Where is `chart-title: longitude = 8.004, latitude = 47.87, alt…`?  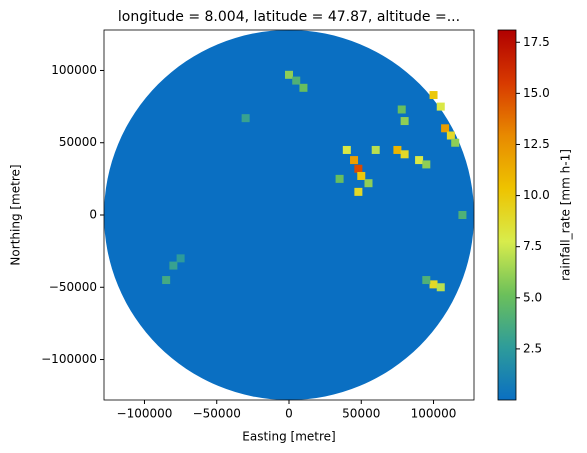
chart-title: longitude = 8.004, latitude = 47.87, alt… is located at coordinates (289, 17).